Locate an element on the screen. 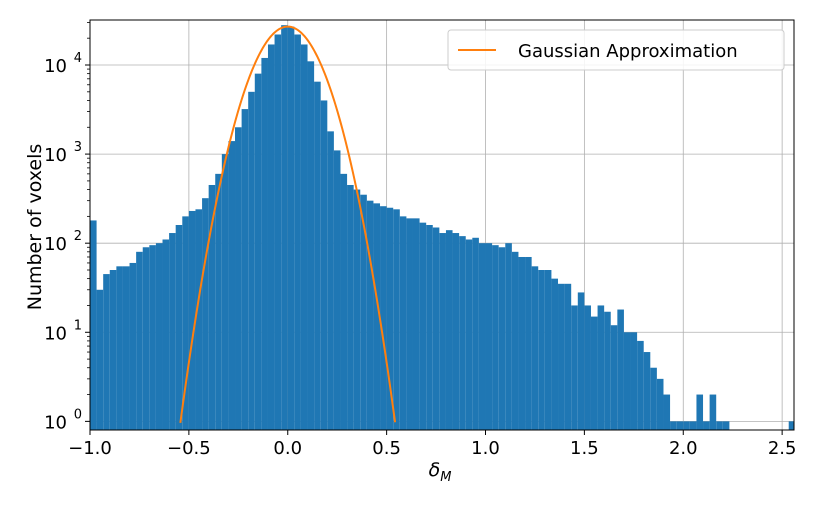 Image resolution: width=822 pixels, height=506 pixels. y-tick-label: 10 0 is located at coordinates (63, 420).